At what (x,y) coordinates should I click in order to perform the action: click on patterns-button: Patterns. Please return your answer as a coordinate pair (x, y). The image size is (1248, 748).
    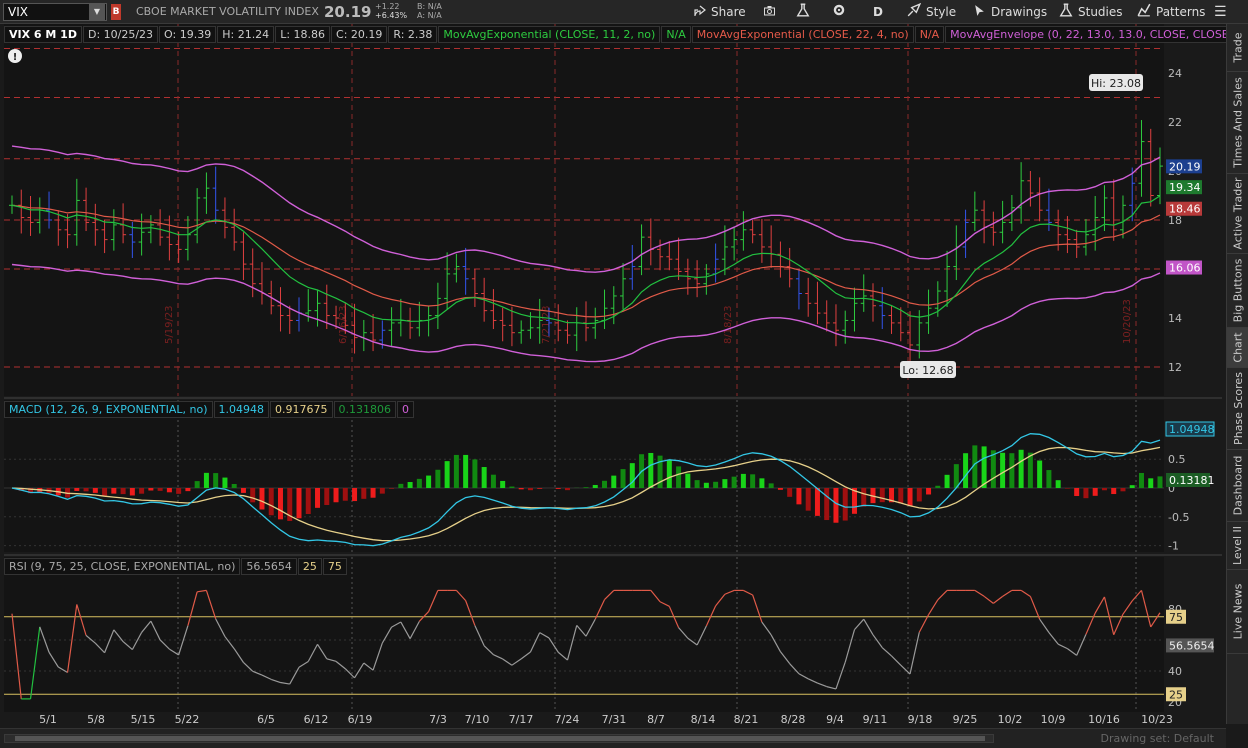
    Looking at the image, I should click on (1171, 12).